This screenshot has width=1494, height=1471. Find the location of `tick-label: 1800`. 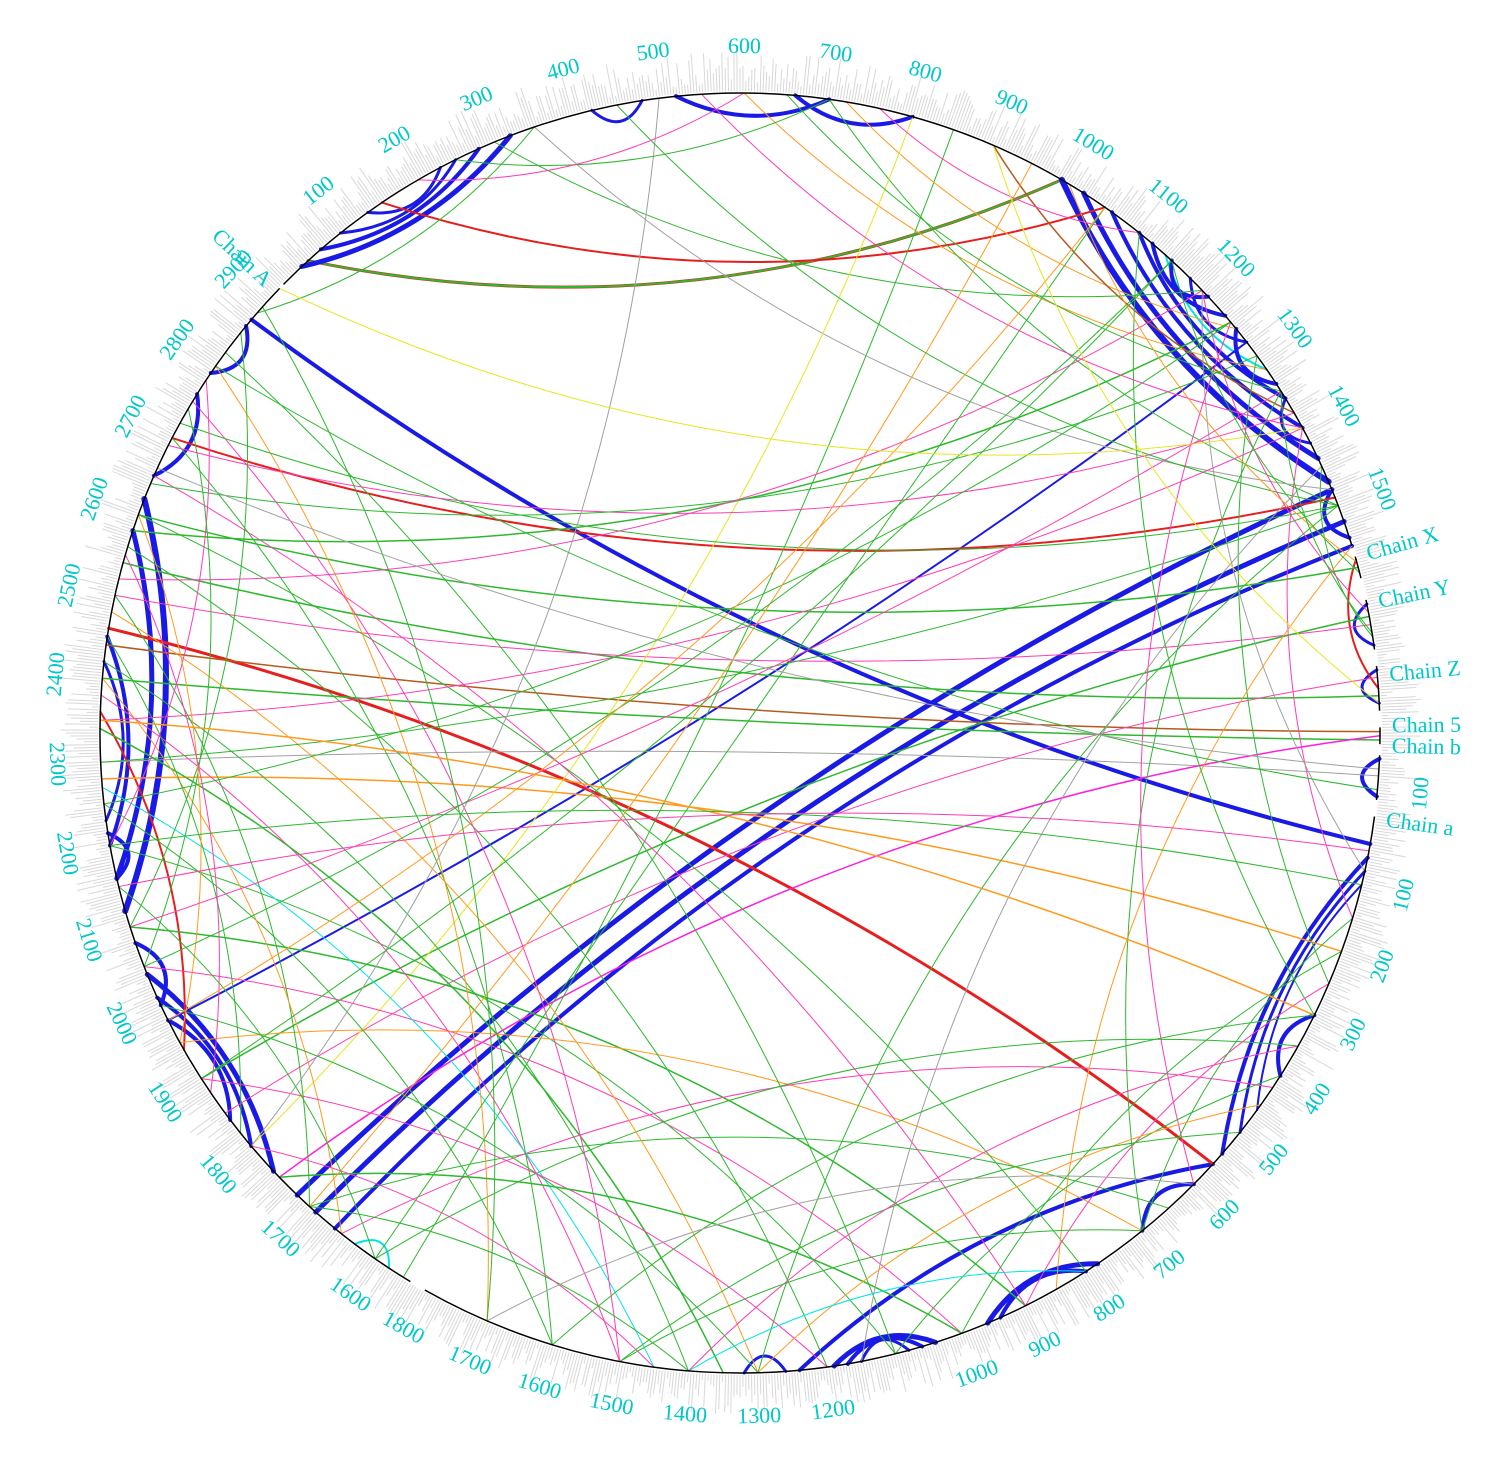

tick-label: 1800 is located at coordinates (218, 1174).